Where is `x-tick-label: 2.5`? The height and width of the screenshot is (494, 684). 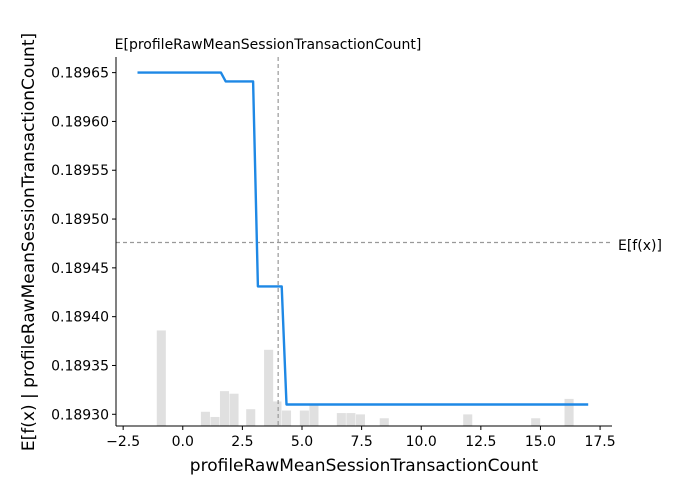 x-tick-label: 2.5 is located at coordinates (242, 442).